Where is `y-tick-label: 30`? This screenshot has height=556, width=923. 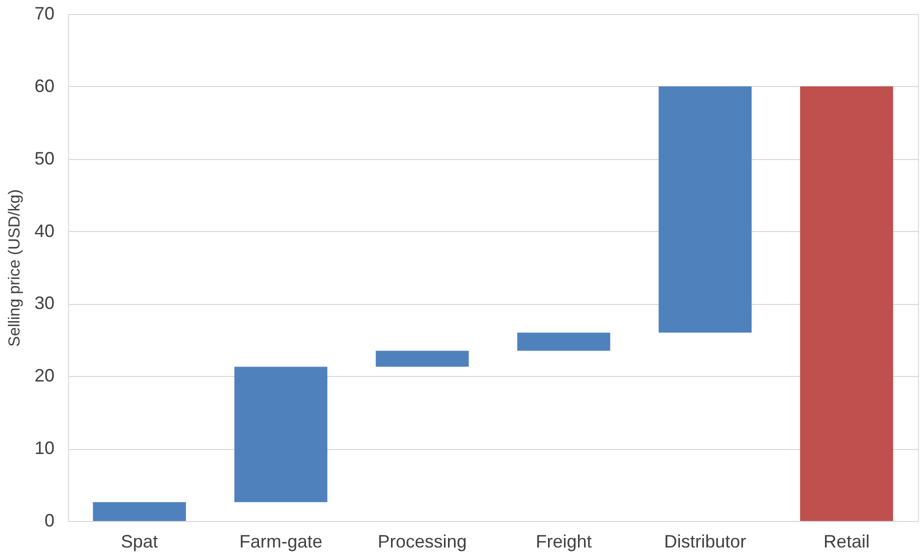 y-tick-label: 30 is located at coordinates (44, 303).